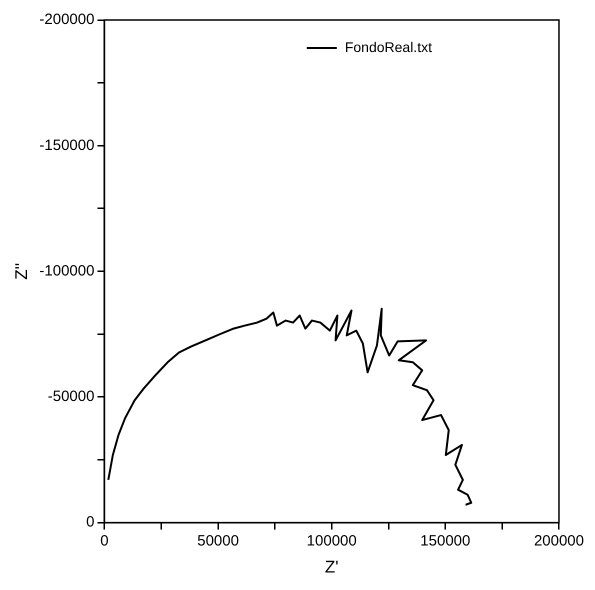 This screenshot has height=590, width=595. What do you see at coordinates (66, 271) in the screenshot?
I see `y-tick-label: -100000` at bounding box center [66, 271].